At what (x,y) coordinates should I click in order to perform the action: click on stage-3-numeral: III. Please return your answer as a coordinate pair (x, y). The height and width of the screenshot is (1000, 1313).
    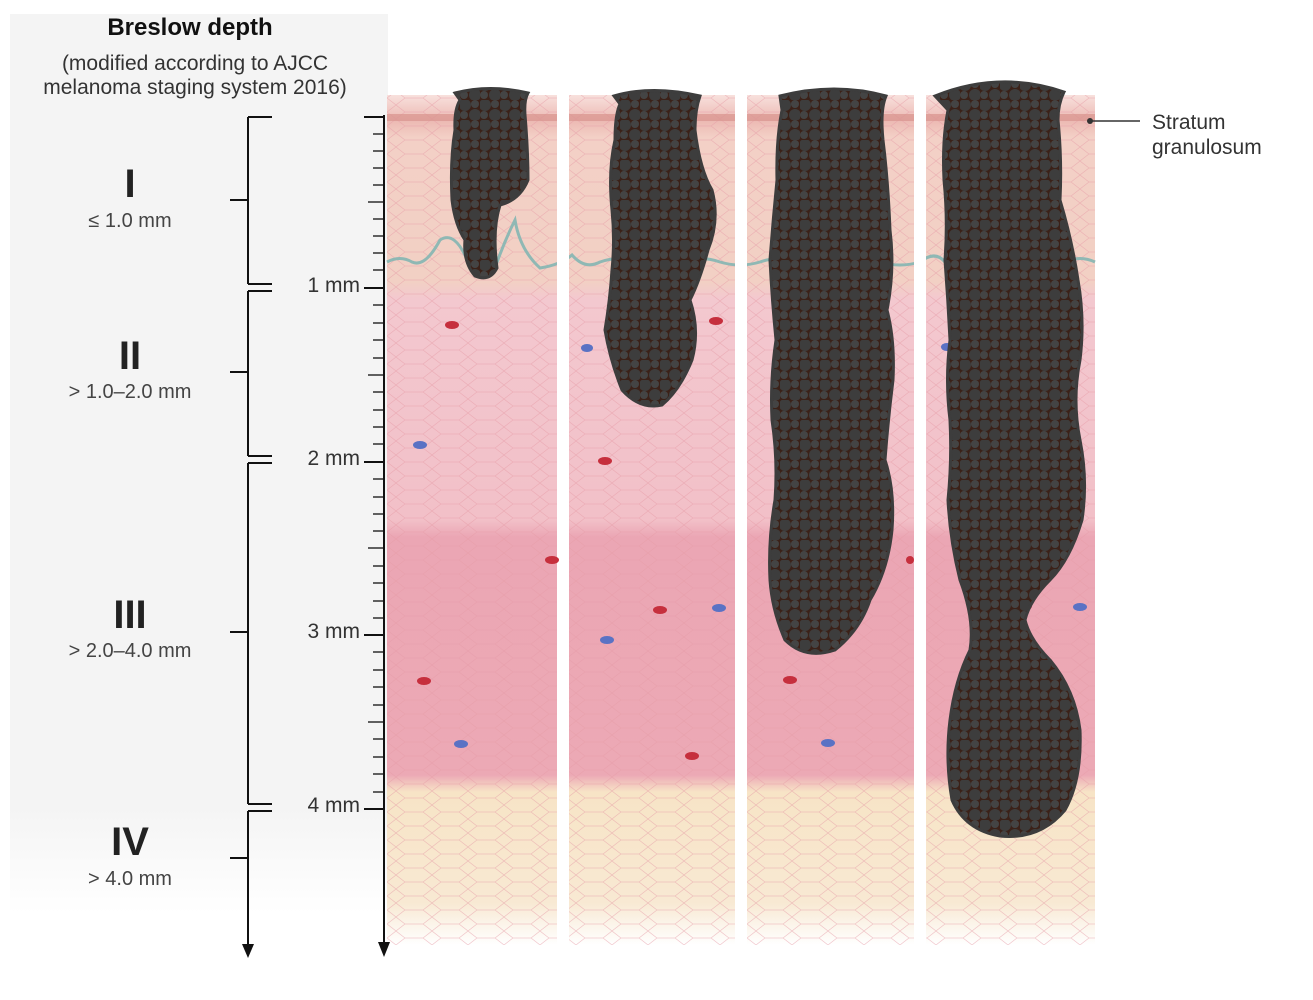
    Looking at the image, I should click on (130, 615).